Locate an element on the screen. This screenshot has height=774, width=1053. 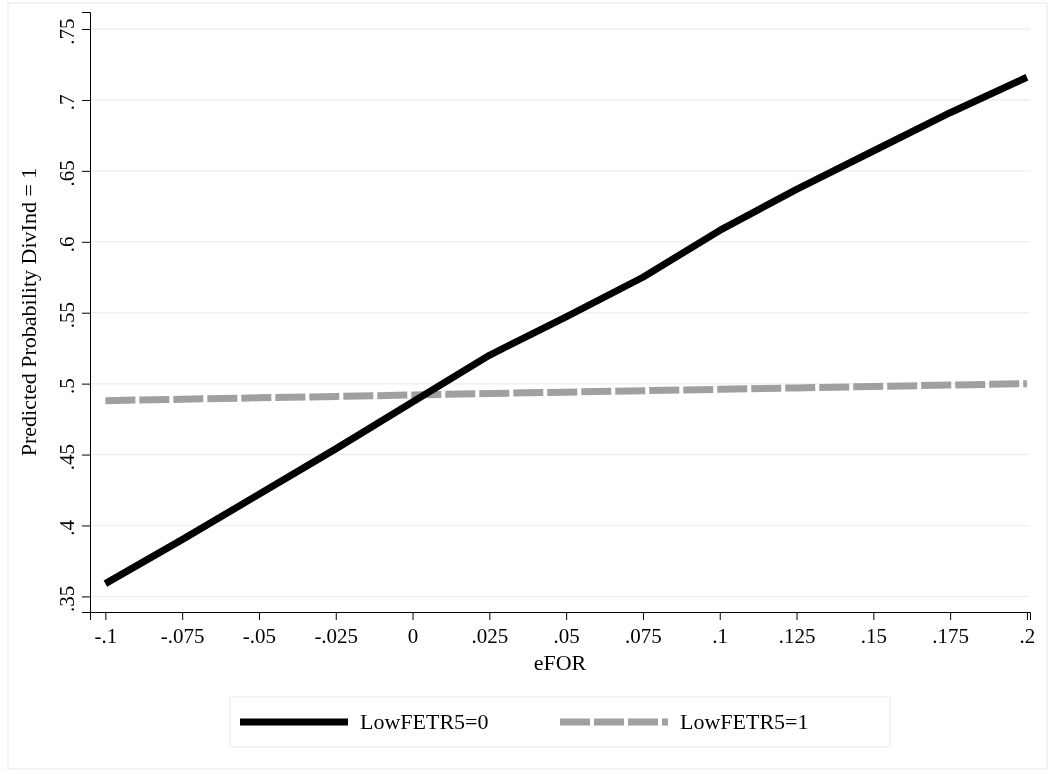
y-tick-label: .5 is located at coordinates (67, 386).